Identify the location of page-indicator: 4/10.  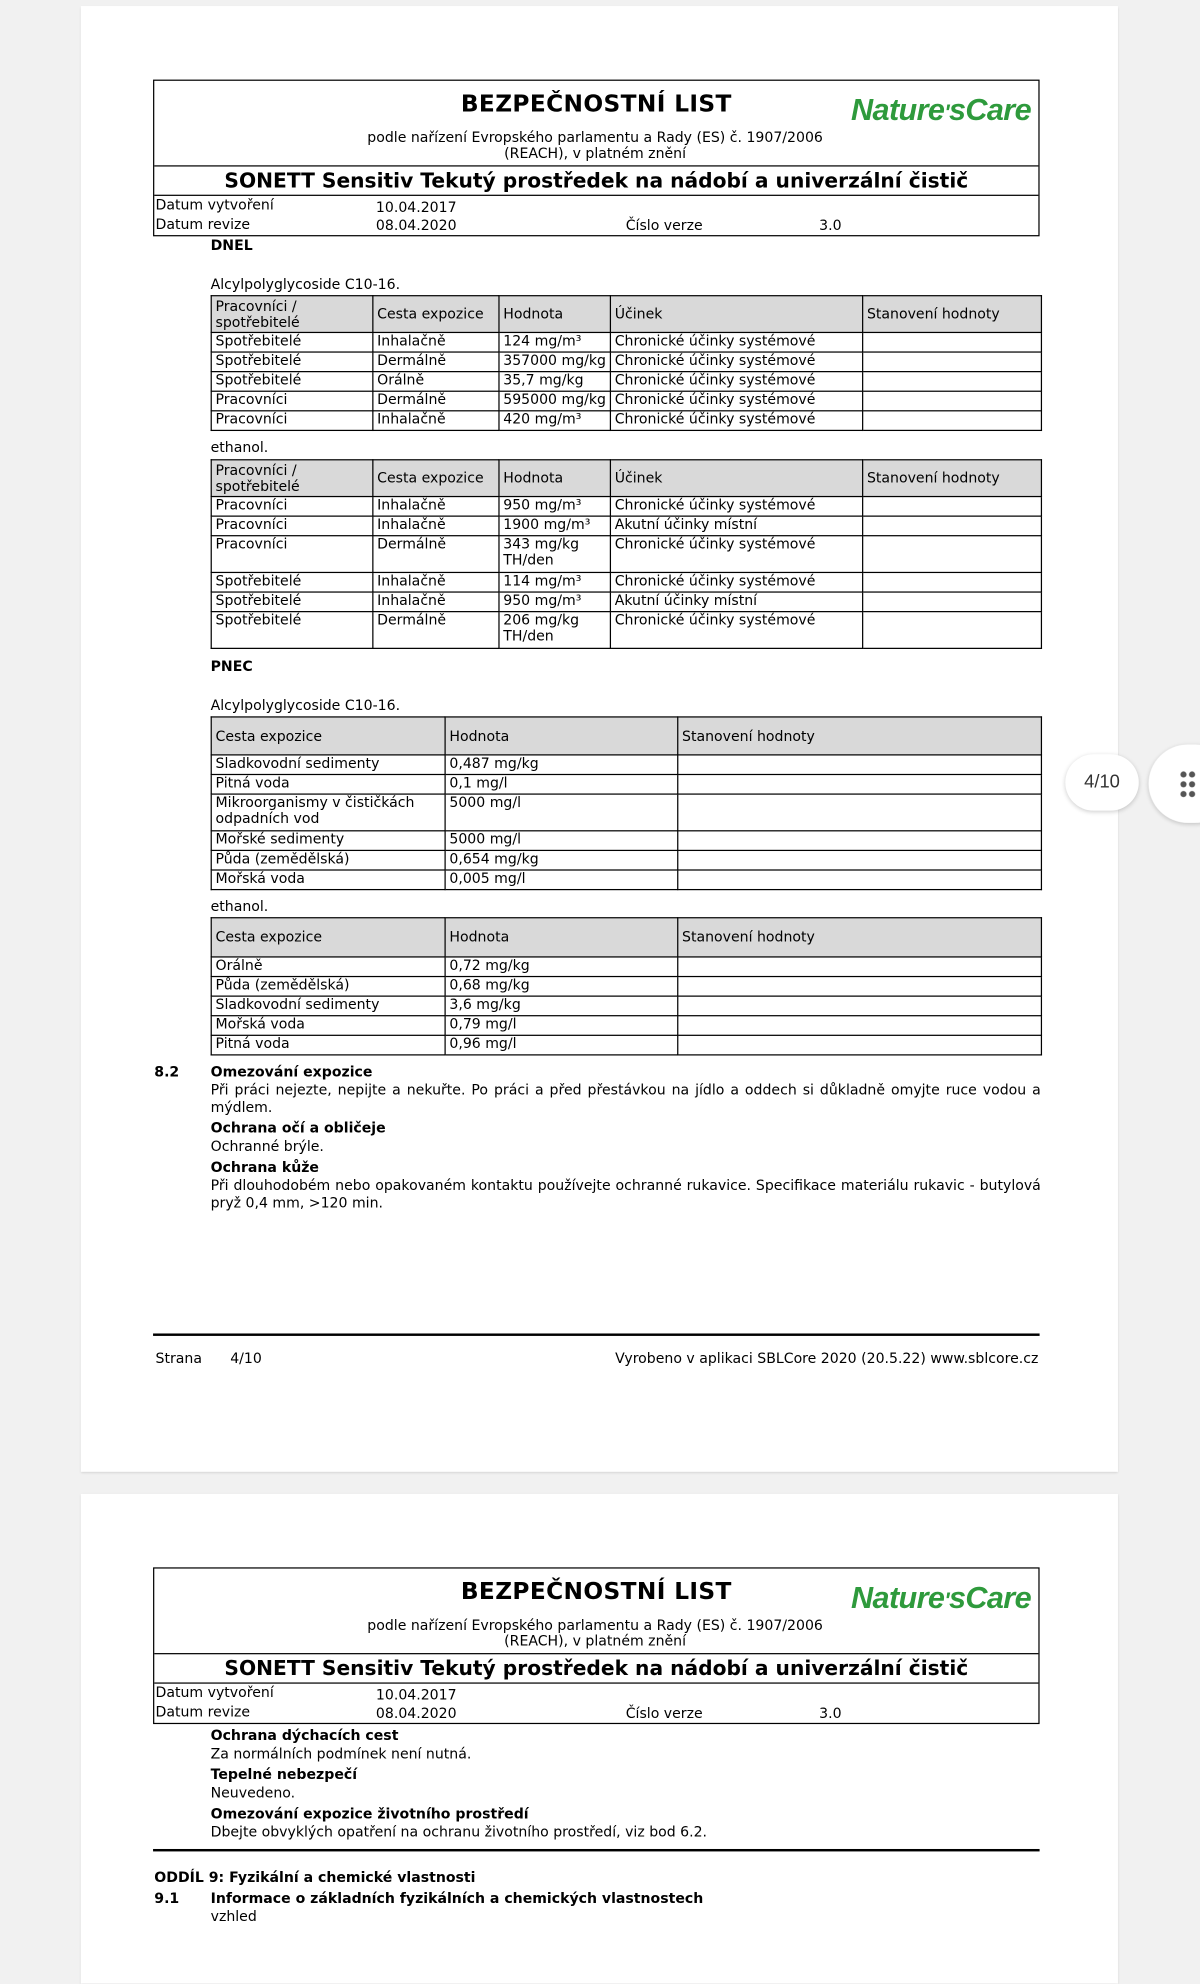
(1102, 782).